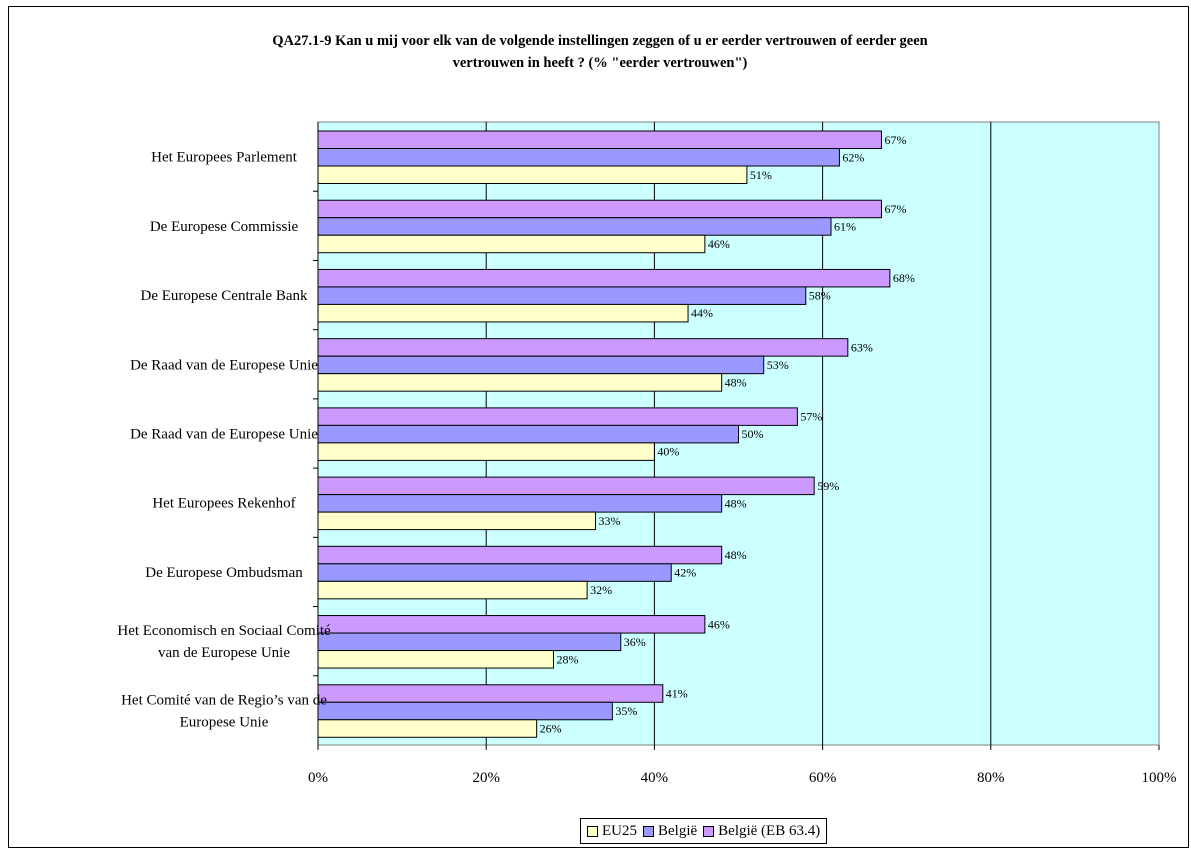  What do you see at coordinates (224, 158) in the screenshot?
I see `category-label: Het Europees Parlement` at bounding box center [224, 158].